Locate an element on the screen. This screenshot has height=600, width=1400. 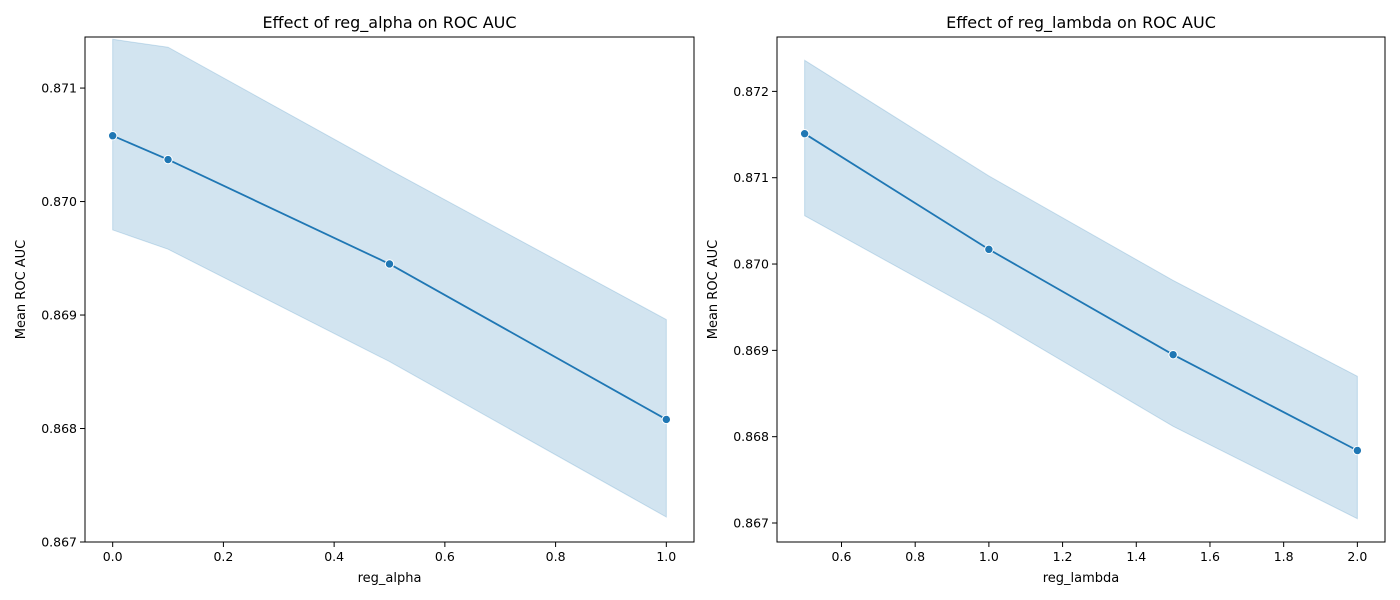
x-tick-label: 1.2 is located at coordinates (1063, 556).